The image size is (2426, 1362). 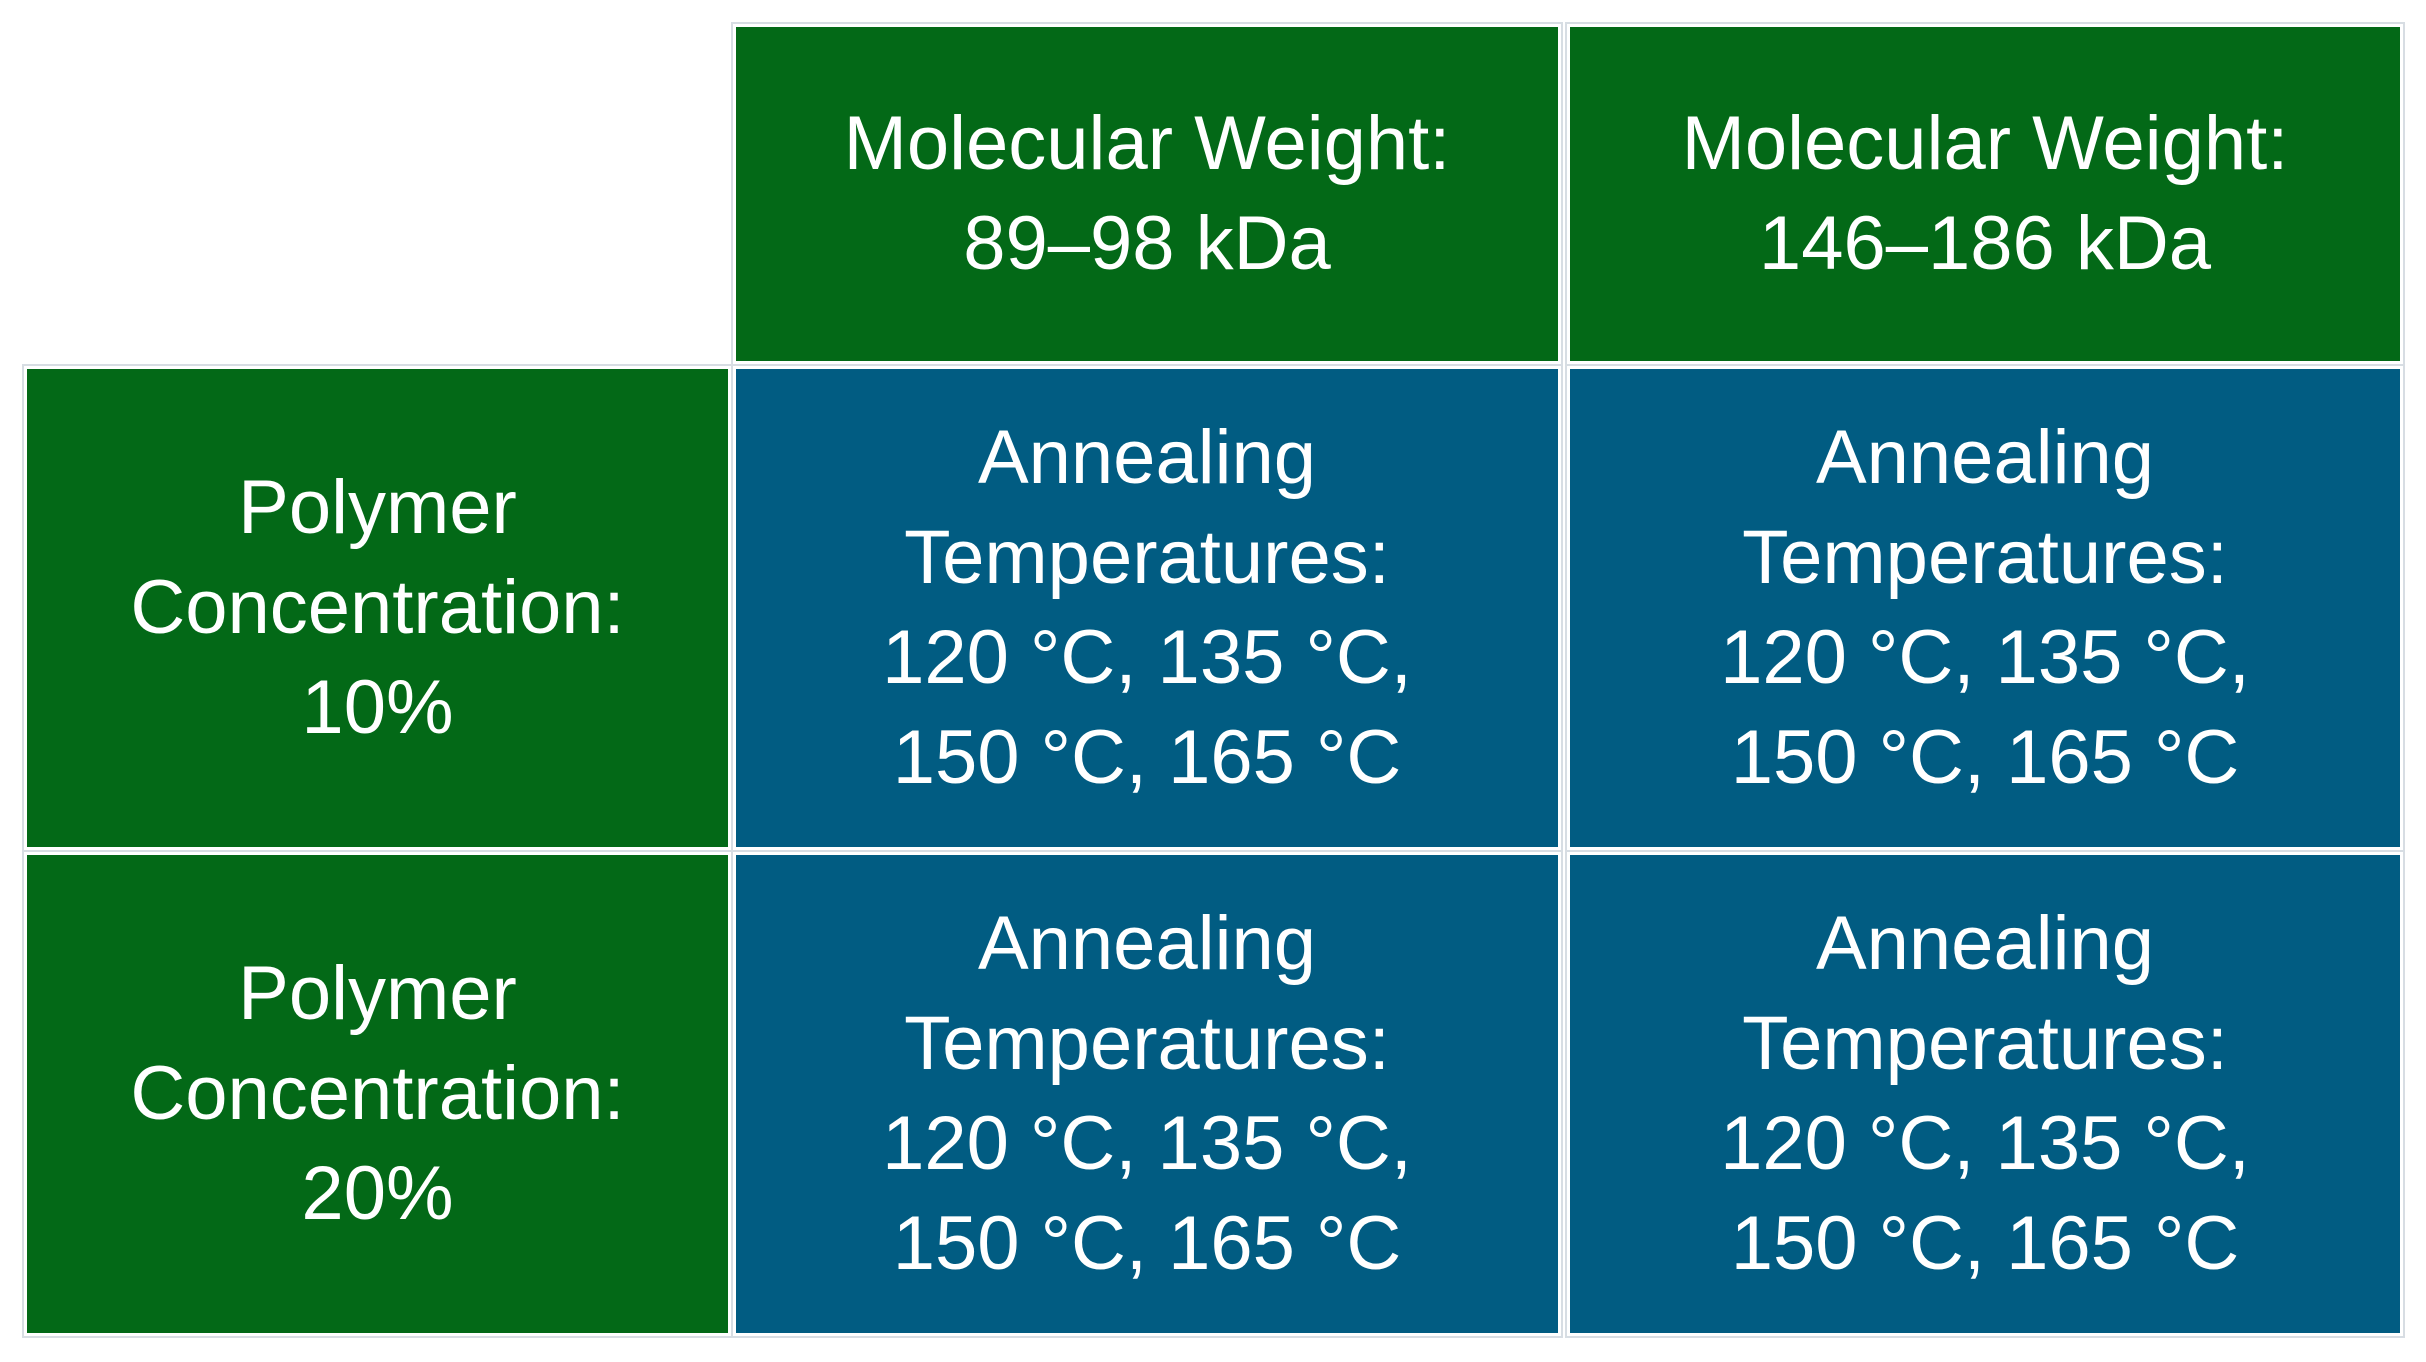 I want to click on row-header-label: Polymer Concentration: 10%, so click(x=377, y=607).